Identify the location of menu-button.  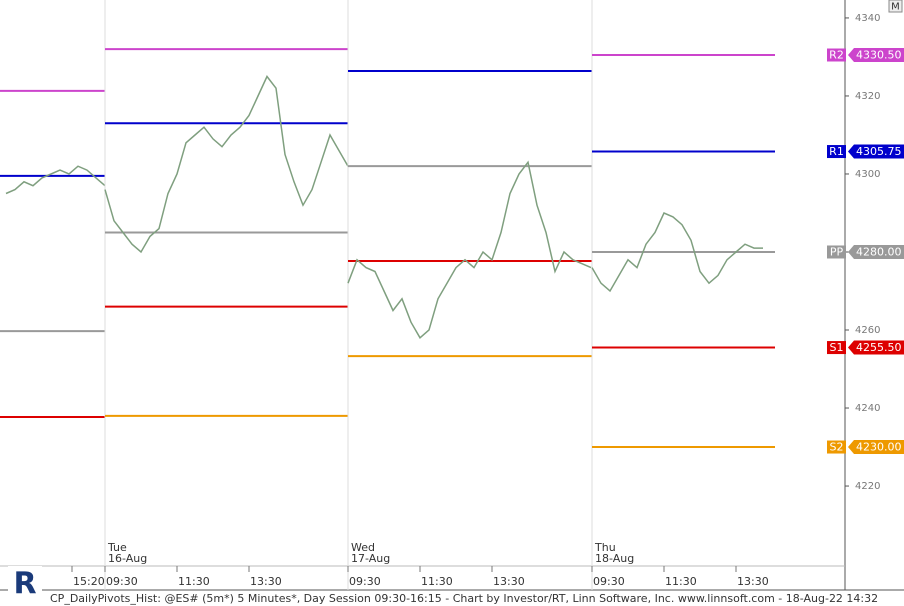
(895, 6).